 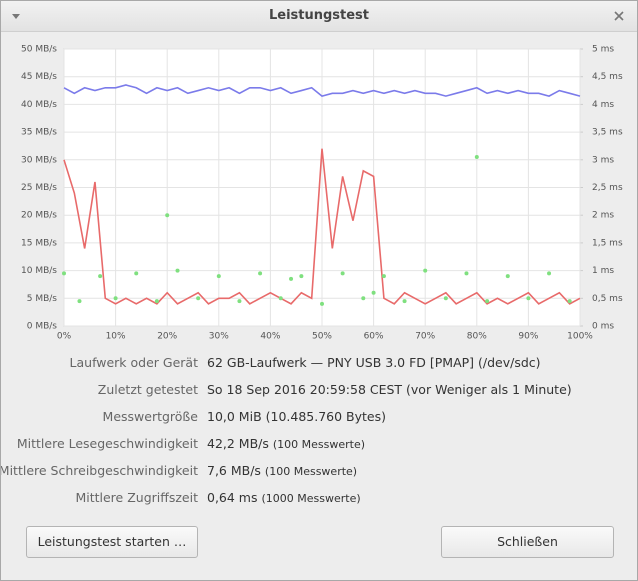 I want to click on y2-tick-label: 4 ms, so click(x=603, y=105).